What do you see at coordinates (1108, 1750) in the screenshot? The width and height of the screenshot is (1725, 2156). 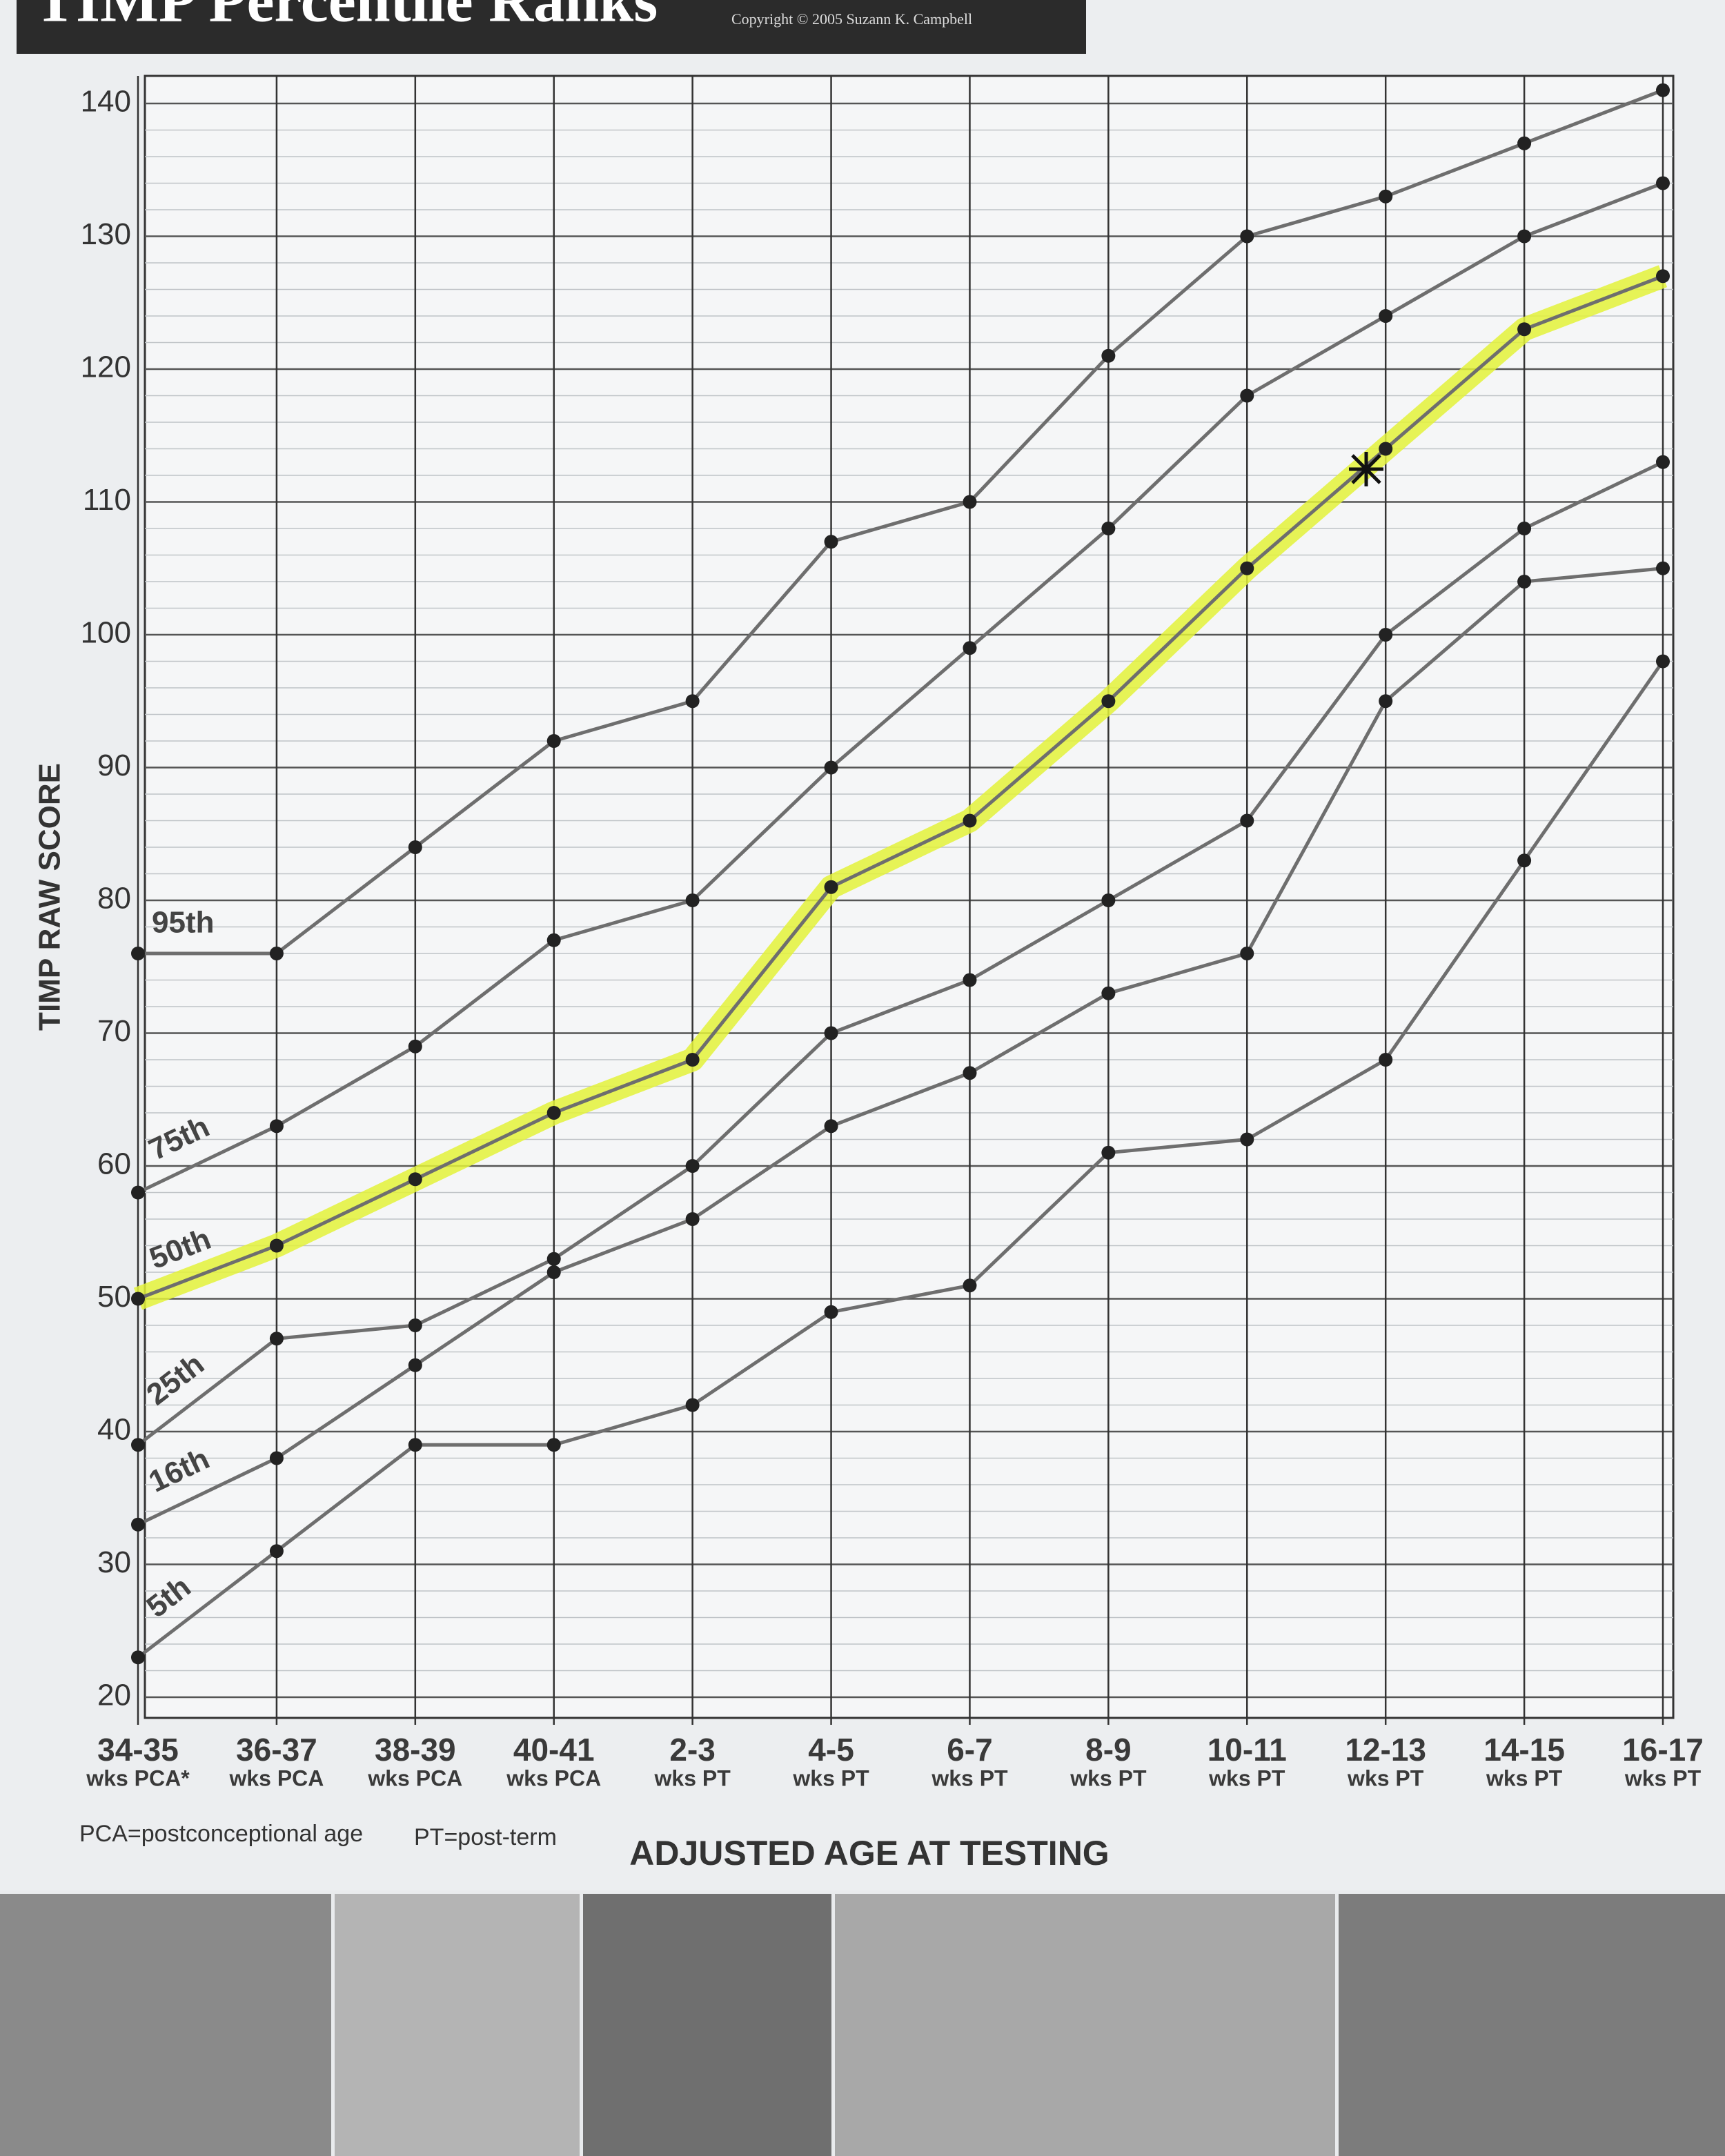 I see `x-tick-label: 8-9` at bounding box center [1108, 1750].